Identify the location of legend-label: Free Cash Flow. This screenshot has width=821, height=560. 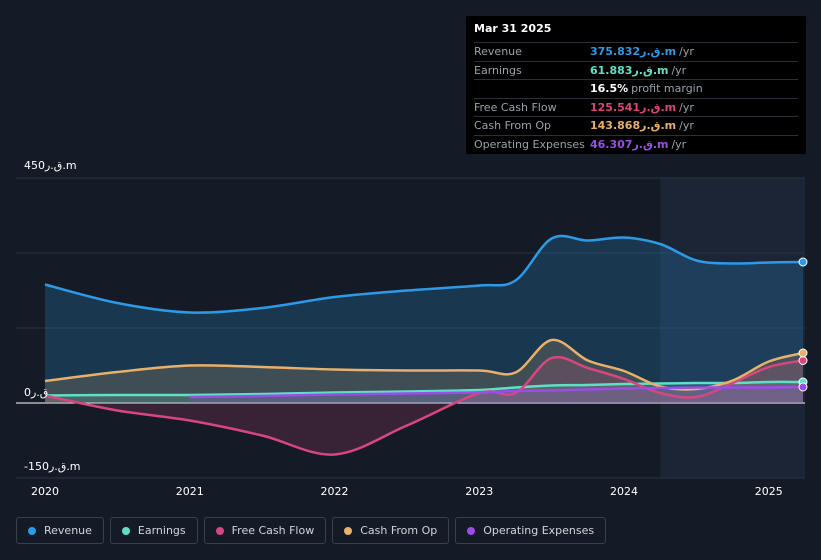
(273, 530).